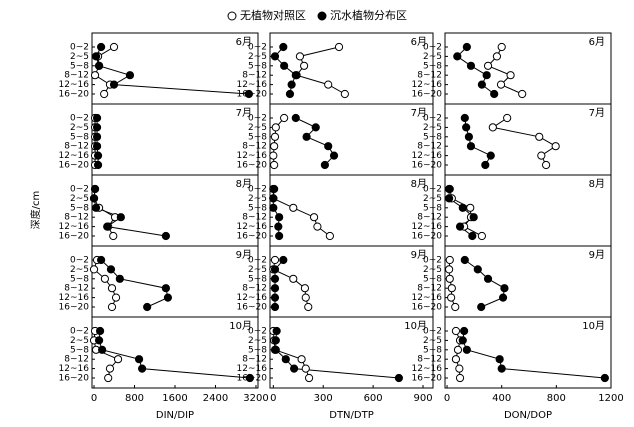 The height and width of the screenshot is (427, 634). Describe the element at coordinates (175, 415) in the screenshot. I see `x-axis-label: DIN/DIP` at that location.